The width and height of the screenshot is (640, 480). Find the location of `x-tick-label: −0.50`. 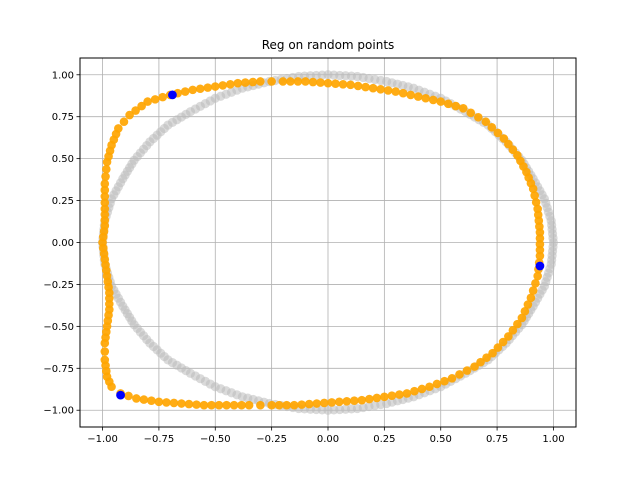

x-tick-label: −0.50 is located at coordinates (215, 439).